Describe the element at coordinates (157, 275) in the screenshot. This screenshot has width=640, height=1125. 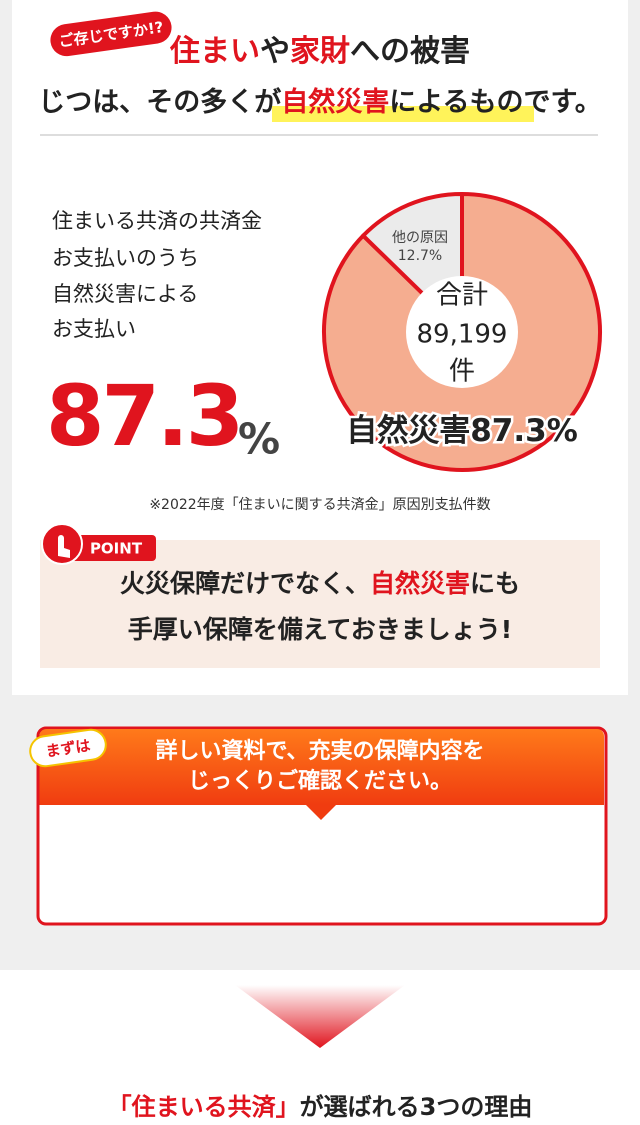
I see `summary-text: 住まいる共済の共済金 お支払いのうち 自然災害による お支払い` at that location.